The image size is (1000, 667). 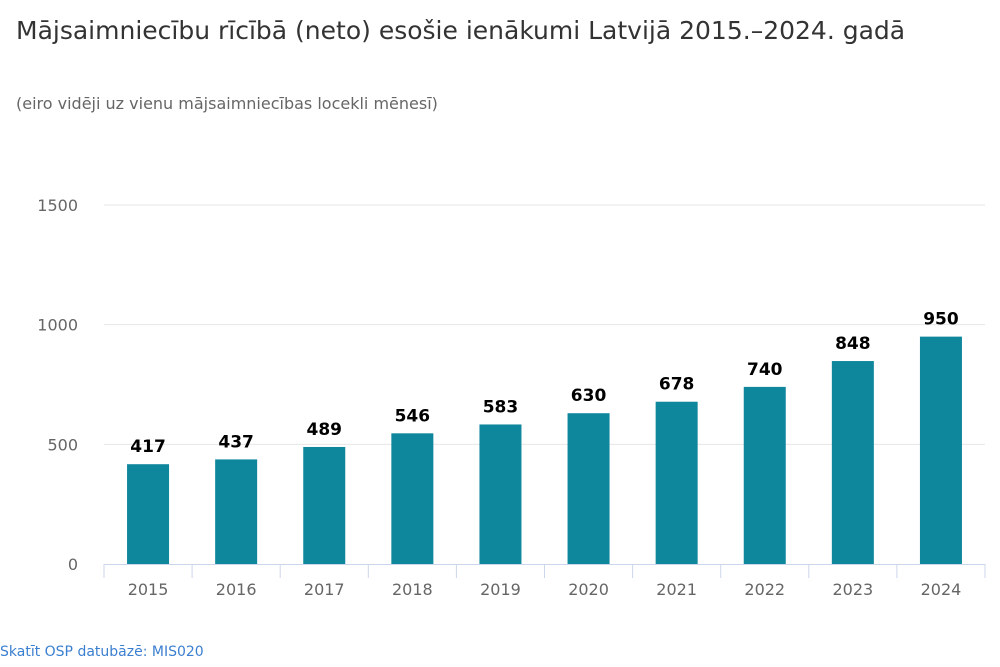 What do you see at coordinates (236, 589) in the screenshot?
I see `x-tick-label: 2016` at bounding box center [236, 589].